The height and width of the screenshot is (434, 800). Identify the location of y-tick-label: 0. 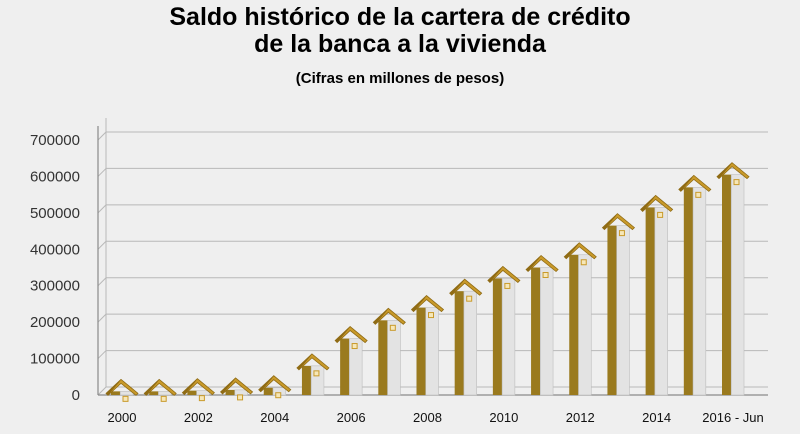
(76, 395).